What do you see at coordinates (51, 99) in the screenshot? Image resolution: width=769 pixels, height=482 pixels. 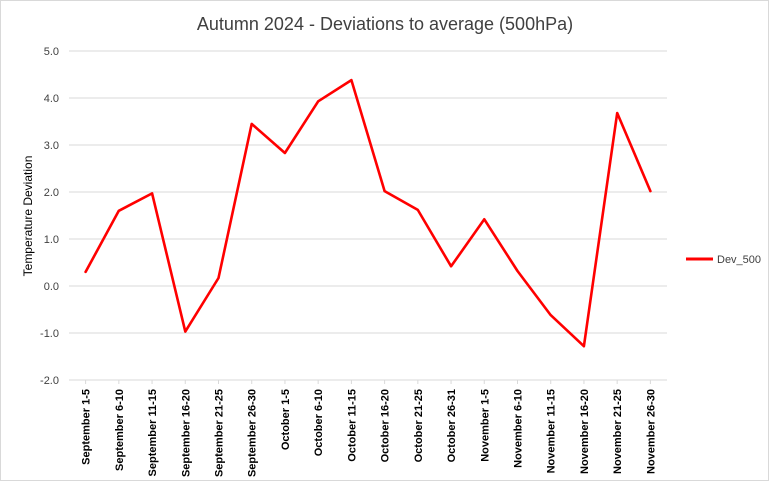 I see `y-tick-label: 4.0` at bounding box center [51, 99].